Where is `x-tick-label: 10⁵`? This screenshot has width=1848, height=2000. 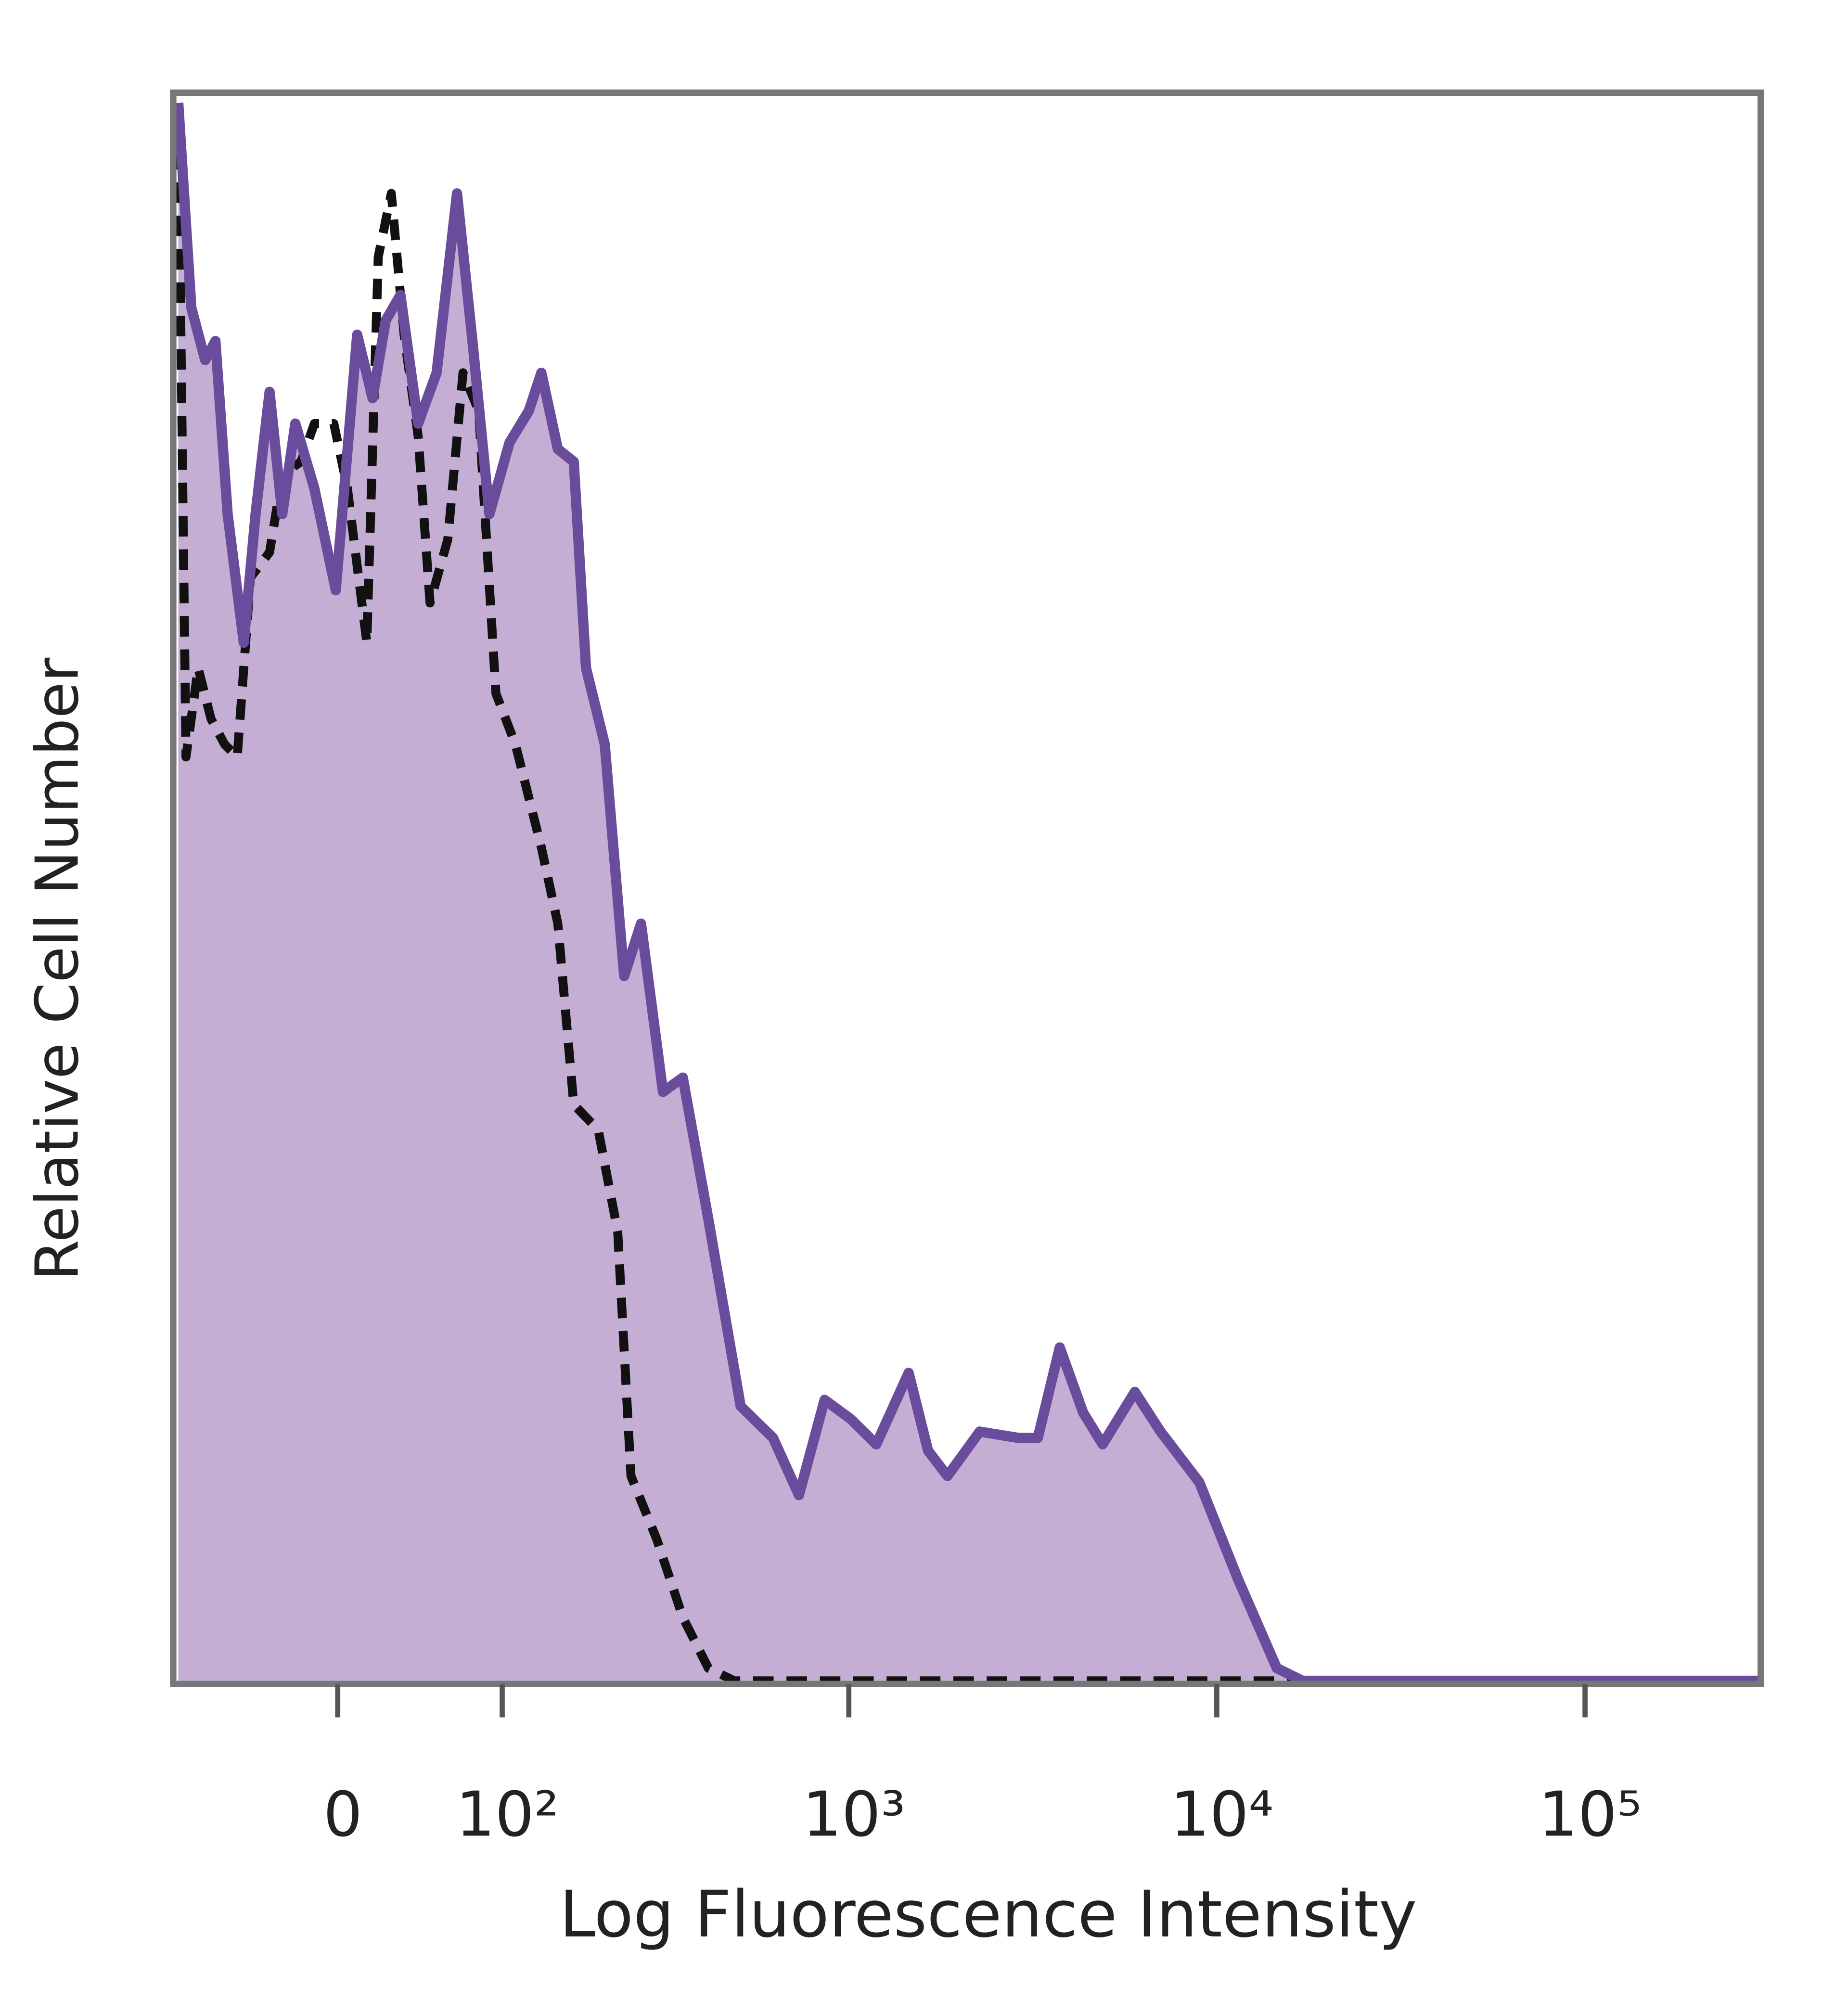
x-tick-label: 10⁵ is located at coordinates (1590, 1814).